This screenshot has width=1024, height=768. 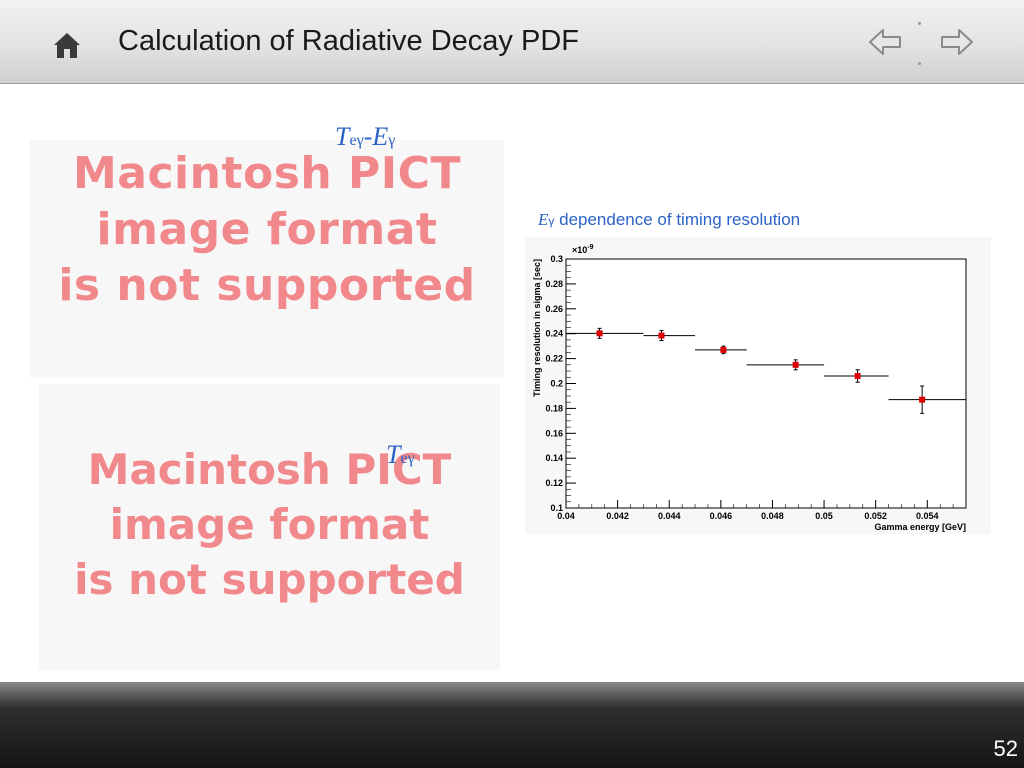 I want to click on tey-ey-label: Teγ-Eγ, so click(x=365, y=137).